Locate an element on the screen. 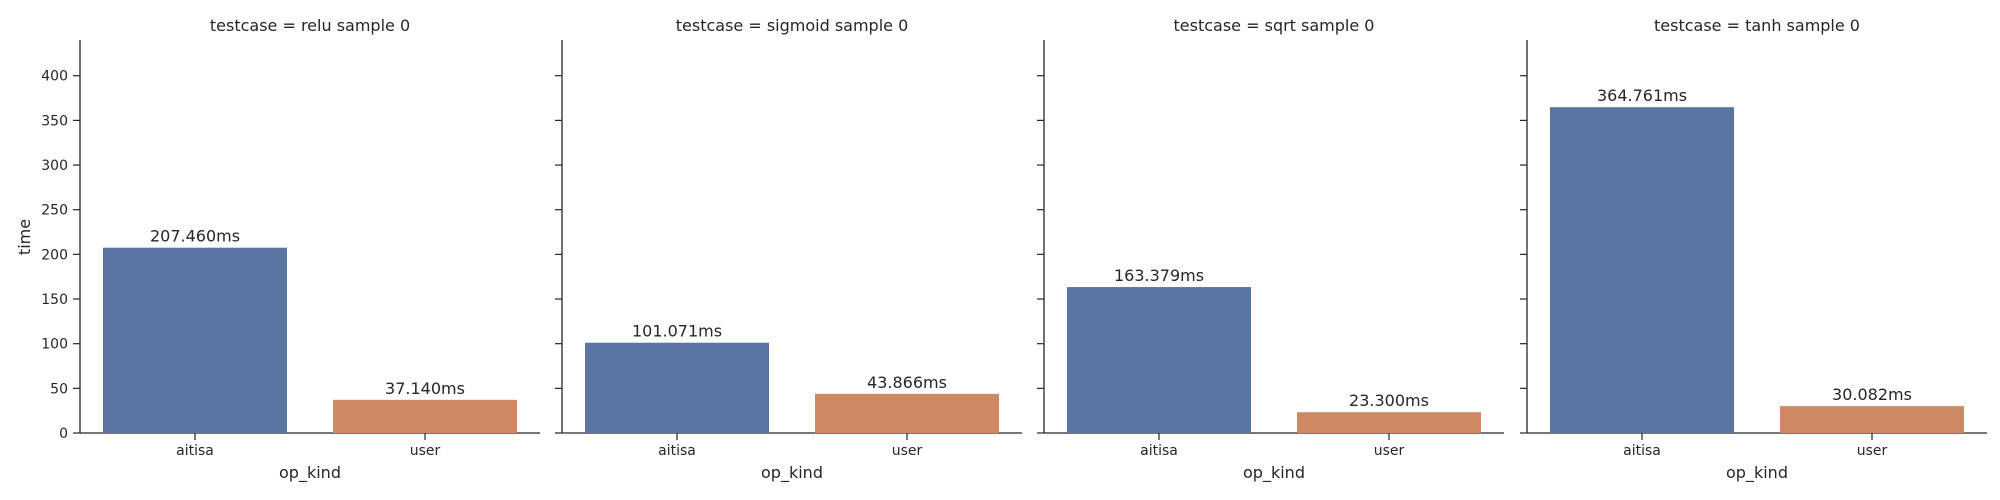  y-axis-label: time is located at coordinates (24, 237).